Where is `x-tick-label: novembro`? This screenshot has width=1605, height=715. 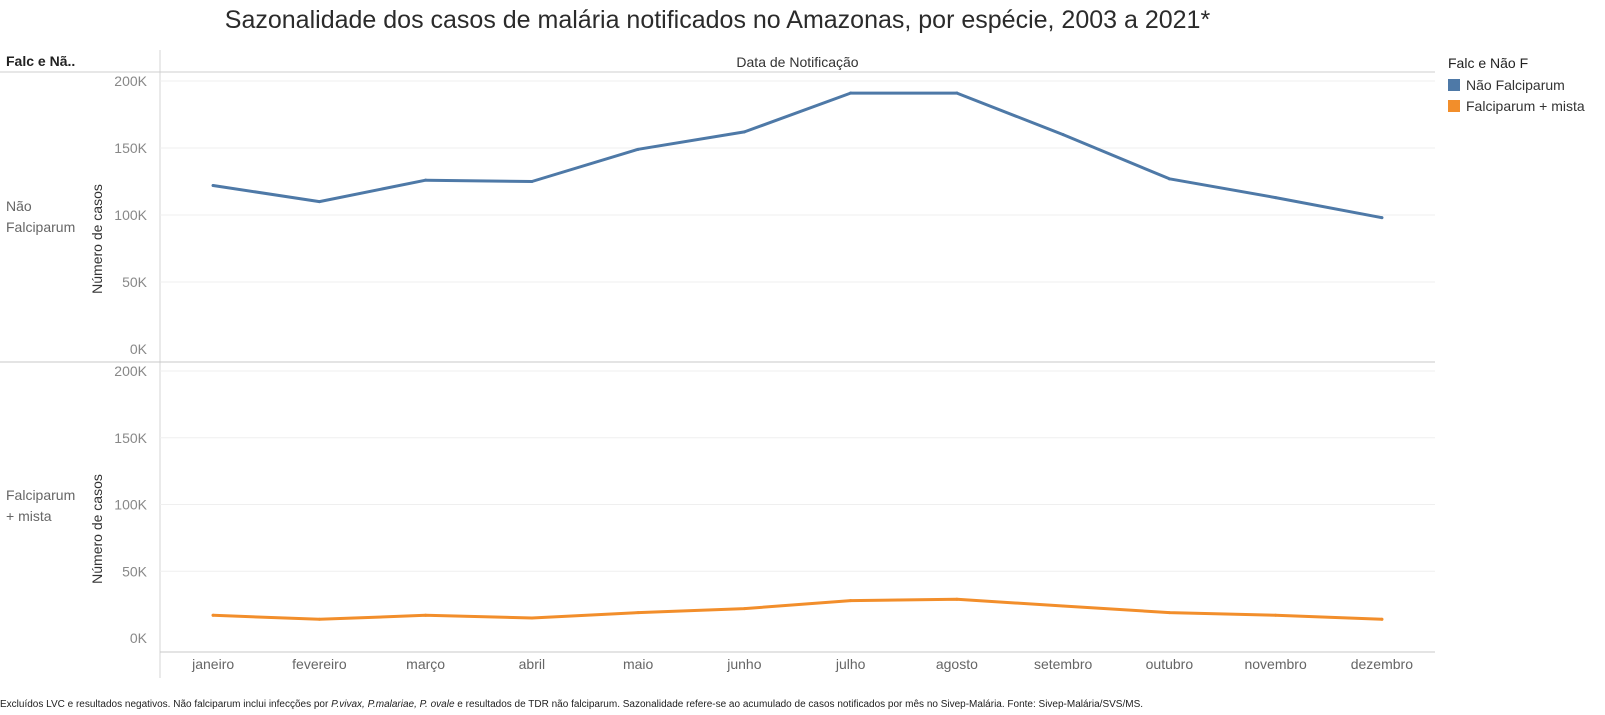
x-tick-label: novembro is located at coordinates (1275, 664).